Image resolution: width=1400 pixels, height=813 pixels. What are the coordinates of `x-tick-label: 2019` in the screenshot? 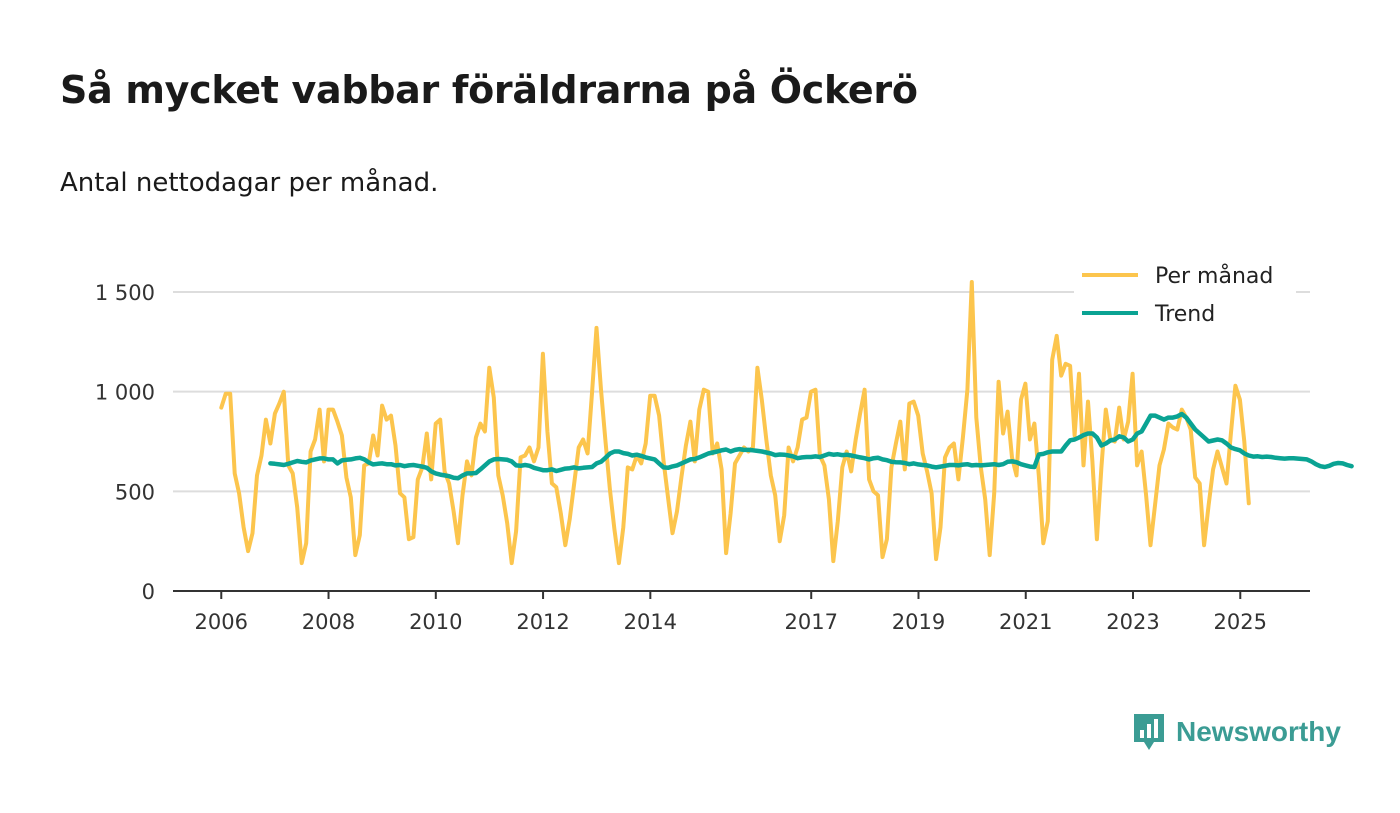 It's located at (918, 622).